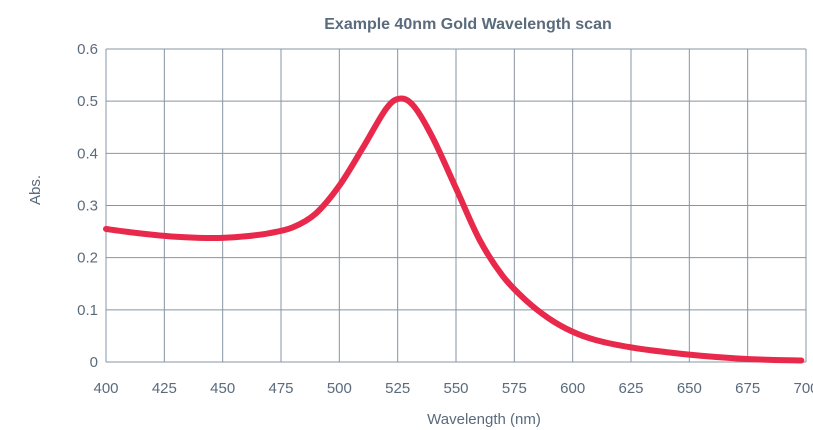 Image resolution: width=813 pixels, height=430 pixels. I want to click on y-tick-label: 0, so click(94, 362).